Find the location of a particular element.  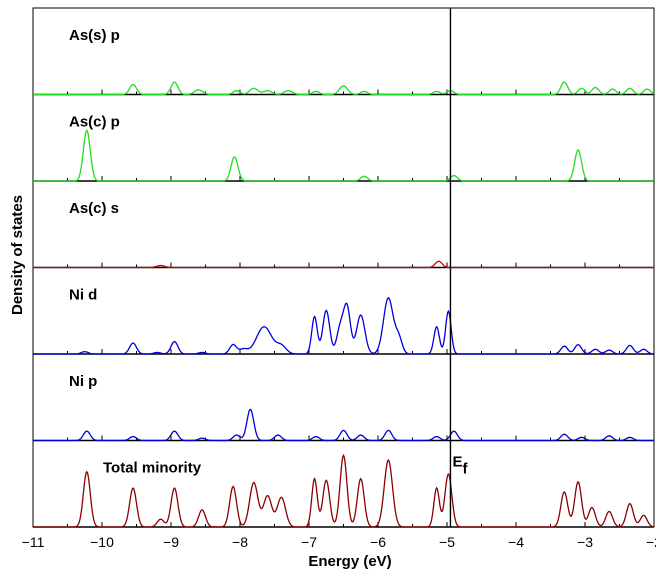

fermi-level-subscript: f is located at coordinates (465, 469).